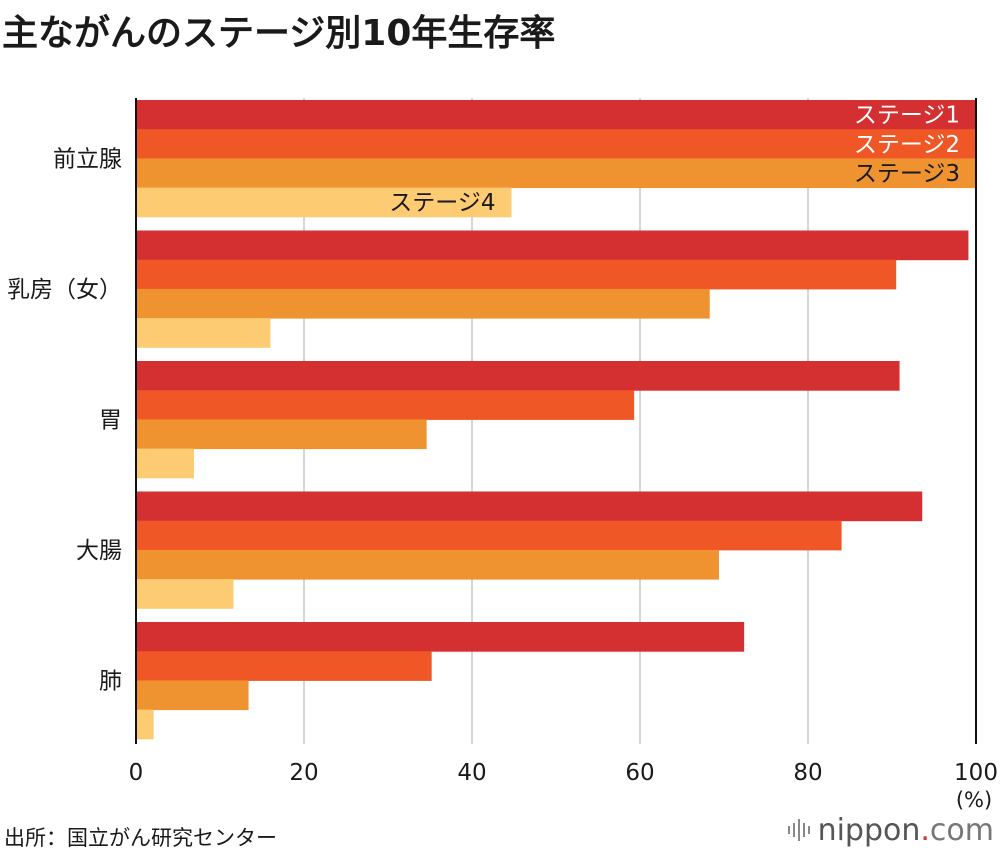 The width and height of the screenshot is (1000, 856). I want to click on category-label-2: 胃, so click(110, 420).